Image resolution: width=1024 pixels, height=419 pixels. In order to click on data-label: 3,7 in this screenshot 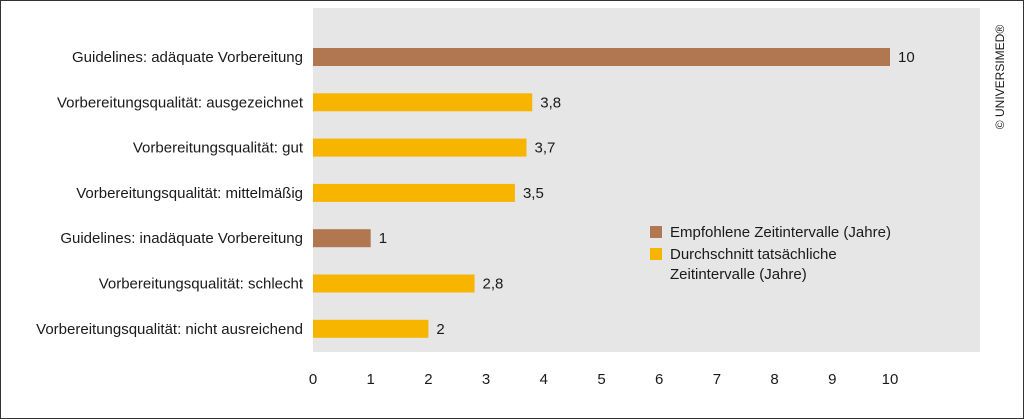, I will do `click(544, 148)`.